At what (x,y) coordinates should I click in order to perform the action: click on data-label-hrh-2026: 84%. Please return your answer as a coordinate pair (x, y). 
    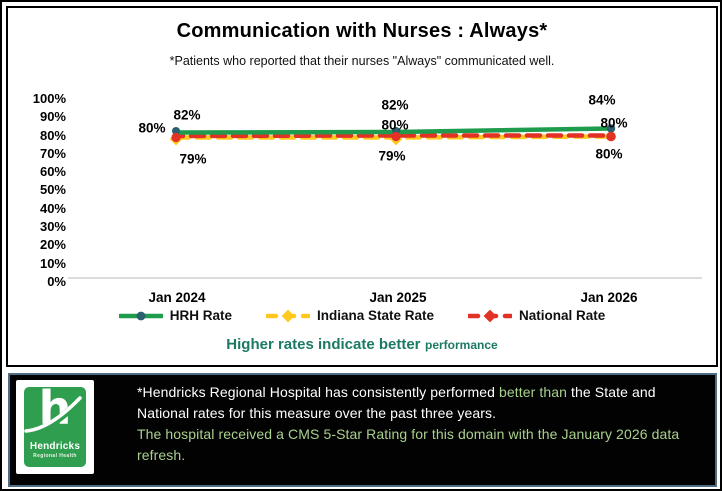
    Looking at the image, I should click on (602, 100).